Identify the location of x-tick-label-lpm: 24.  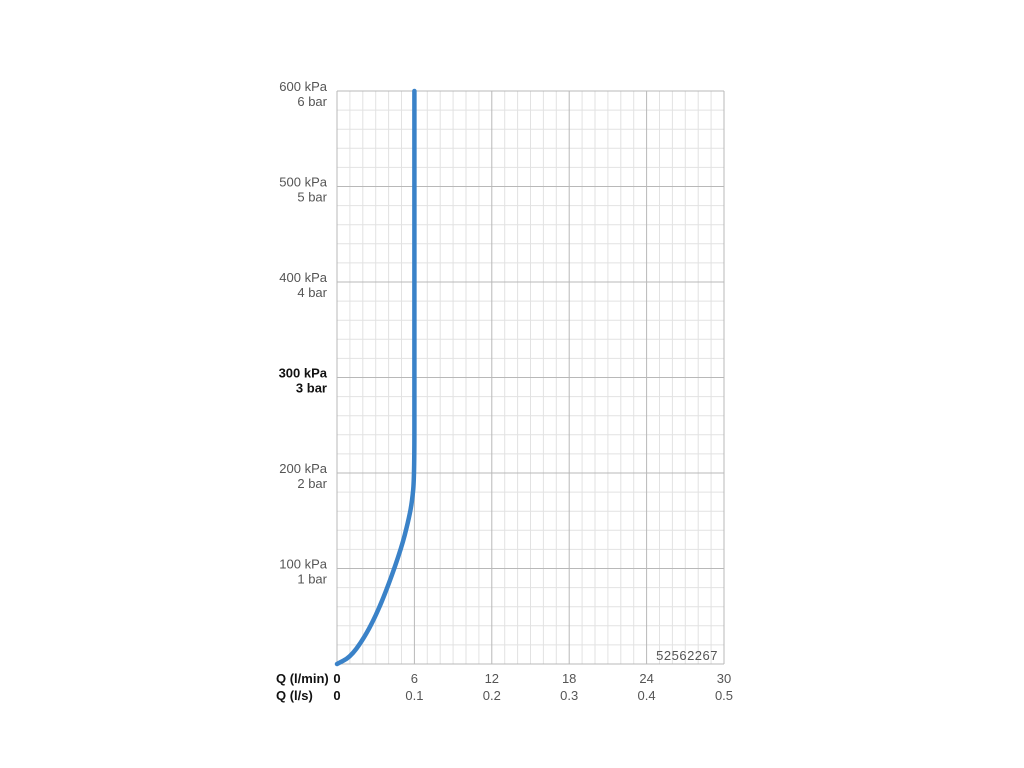
(646, 678).